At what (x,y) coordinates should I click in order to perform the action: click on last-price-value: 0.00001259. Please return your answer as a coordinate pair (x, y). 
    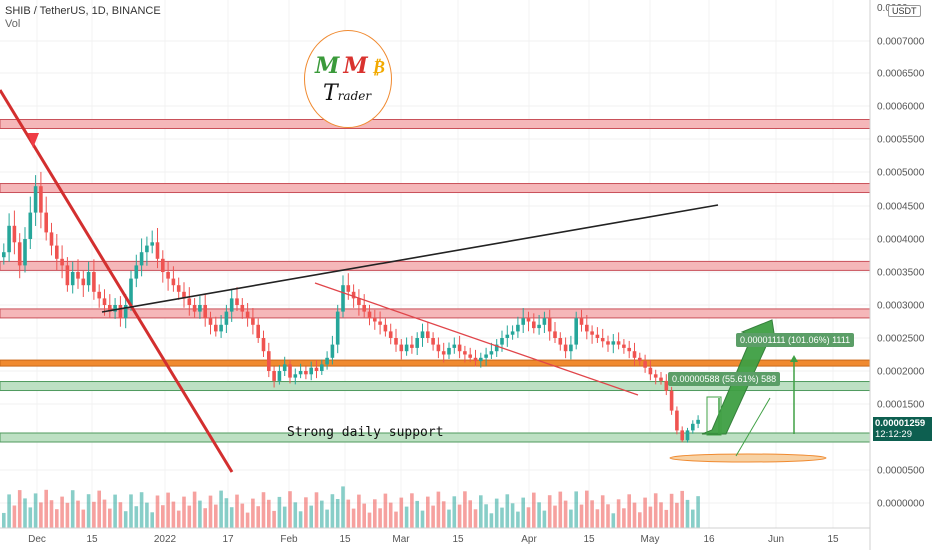
    Looking at the image, I should click on (900, 423).